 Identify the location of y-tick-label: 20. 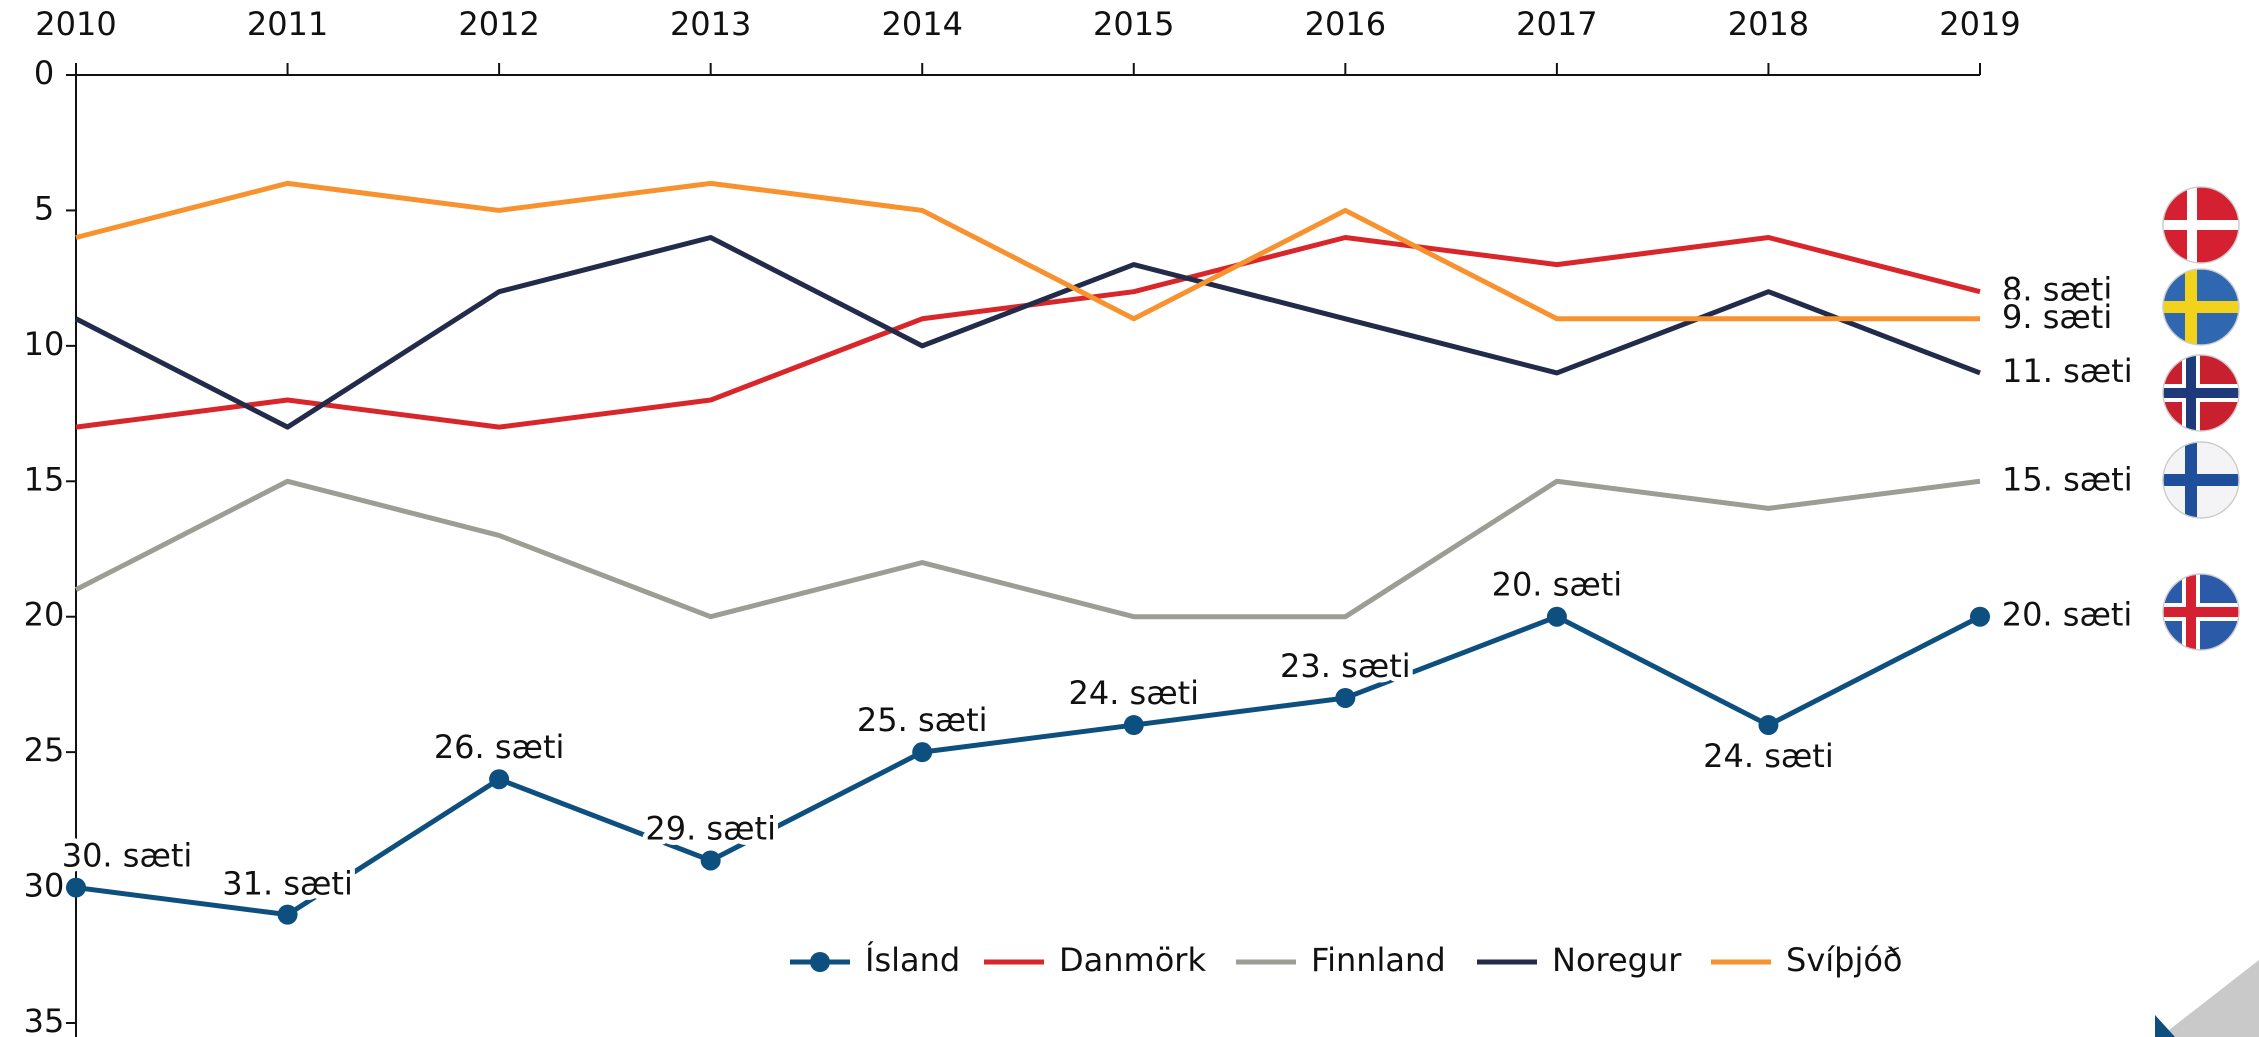
(44, 615).